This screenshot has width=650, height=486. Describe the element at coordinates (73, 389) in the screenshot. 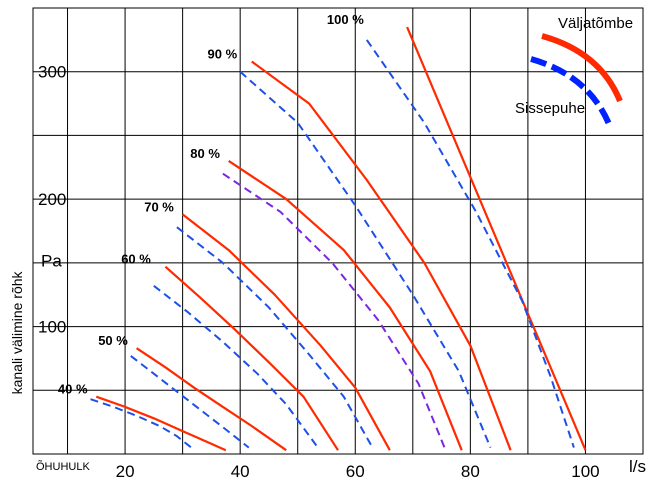

I see `series-label: 40 %` at that location.